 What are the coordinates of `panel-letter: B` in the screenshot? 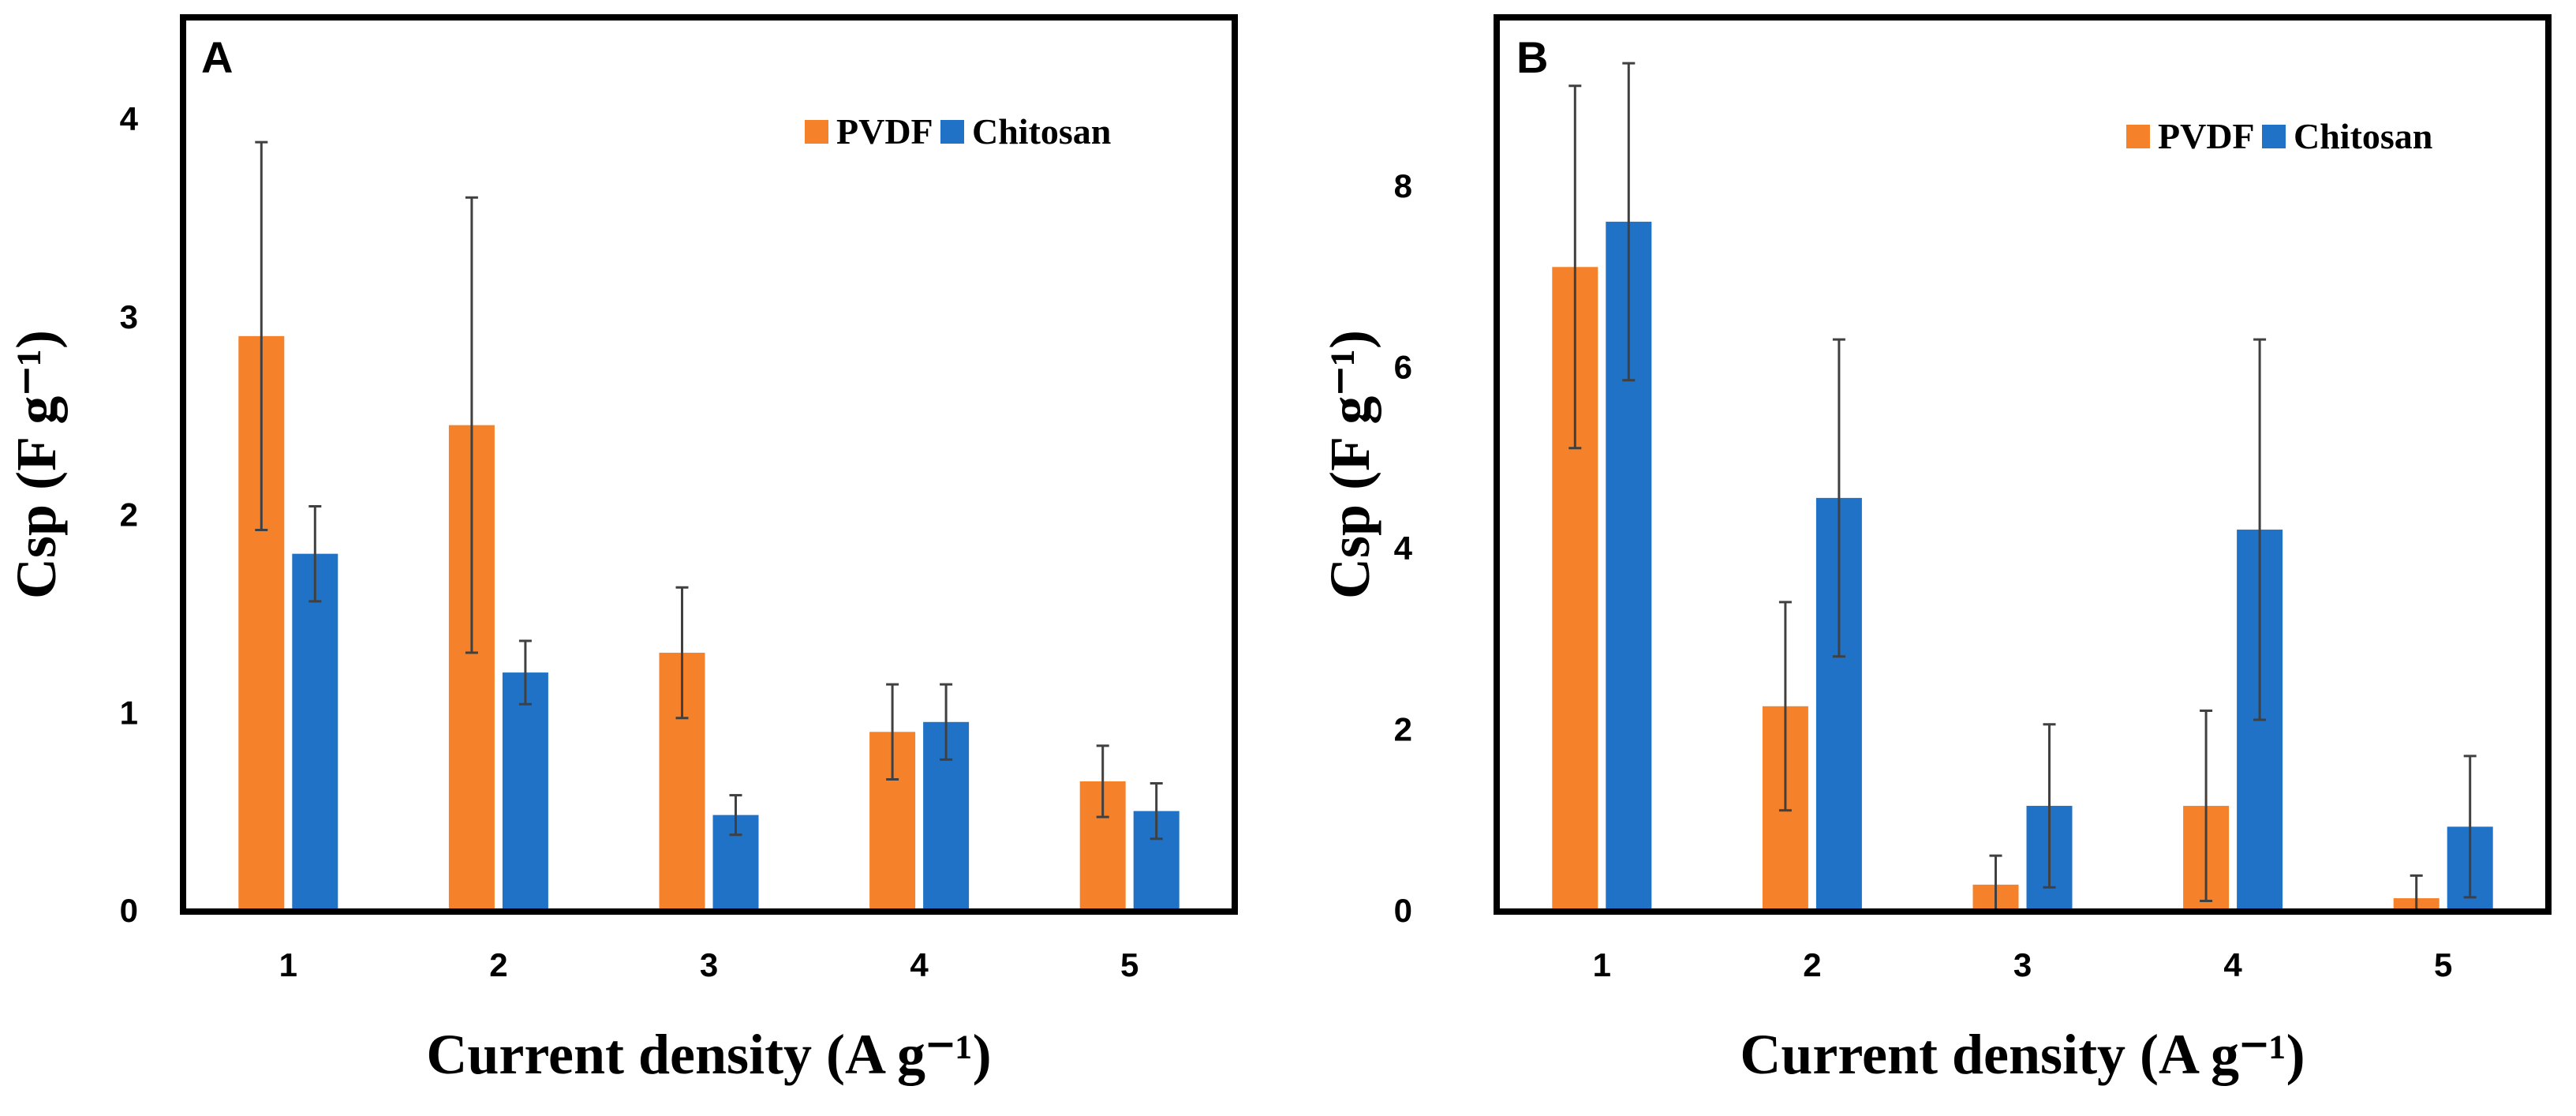 It's located at (1532, 57).